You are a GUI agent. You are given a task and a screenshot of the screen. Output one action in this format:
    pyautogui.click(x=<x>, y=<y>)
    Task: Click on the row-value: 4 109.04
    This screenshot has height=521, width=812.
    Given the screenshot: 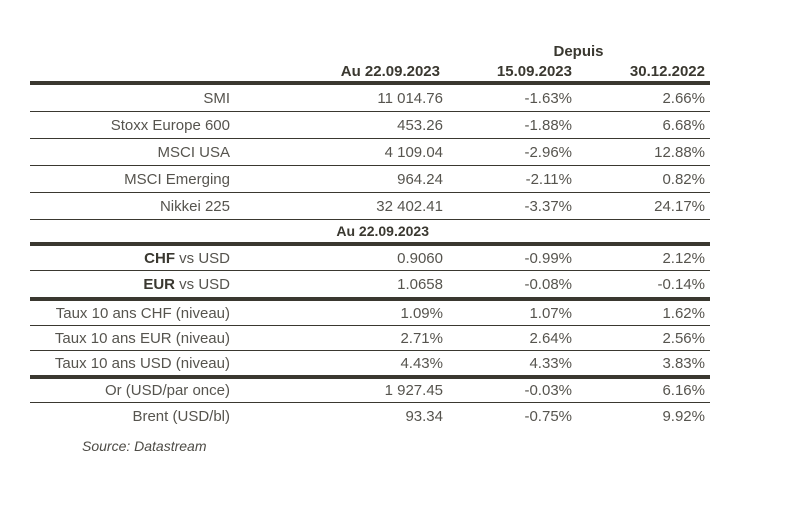 What is the action you would take?
    pyautogui.click(x=413, y=152)
    